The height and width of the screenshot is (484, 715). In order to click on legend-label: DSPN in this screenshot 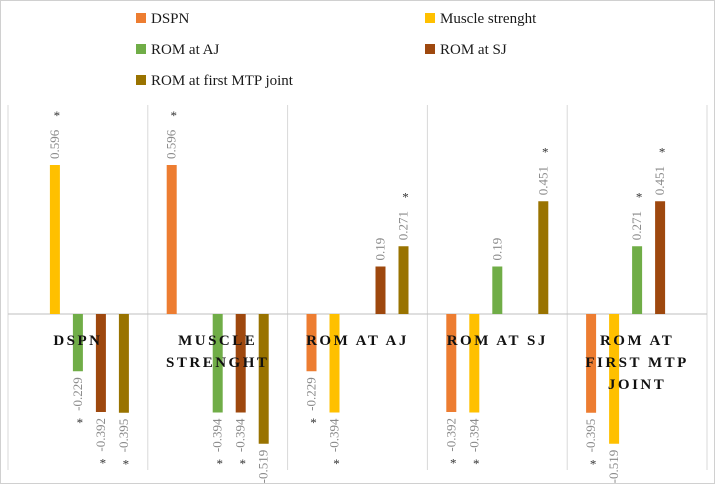, I will do `click(170, 19)`.